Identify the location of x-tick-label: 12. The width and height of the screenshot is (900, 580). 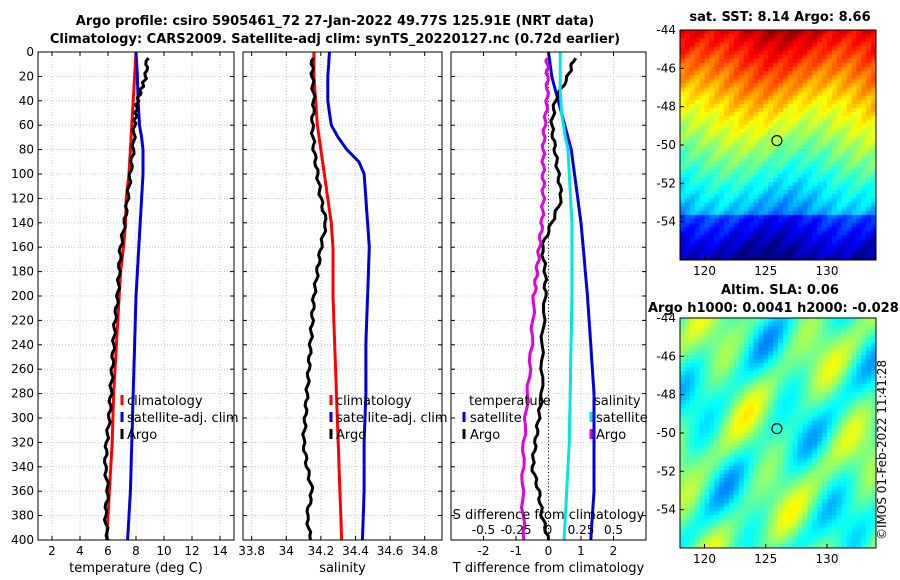
(191, 551).